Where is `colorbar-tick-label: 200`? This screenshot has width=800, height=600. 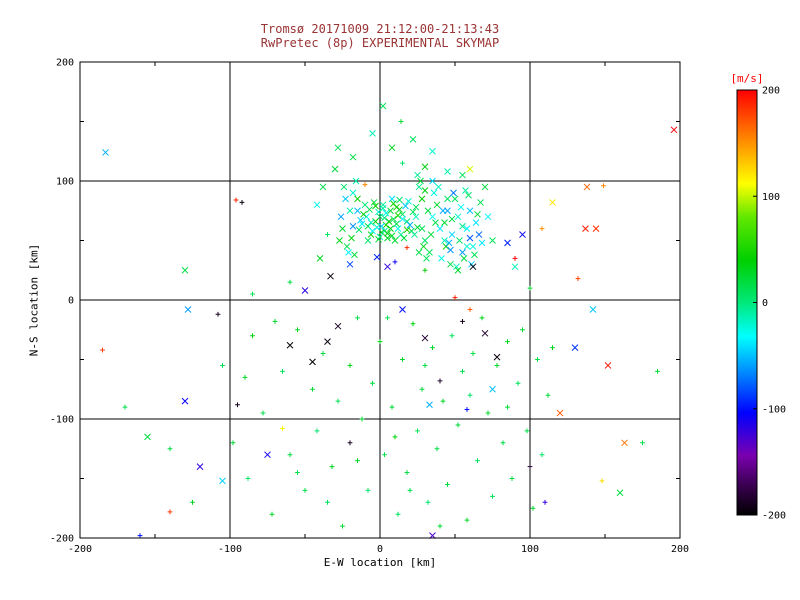 colorbar-tick-label: 200 is located at coordinates (771, 91).